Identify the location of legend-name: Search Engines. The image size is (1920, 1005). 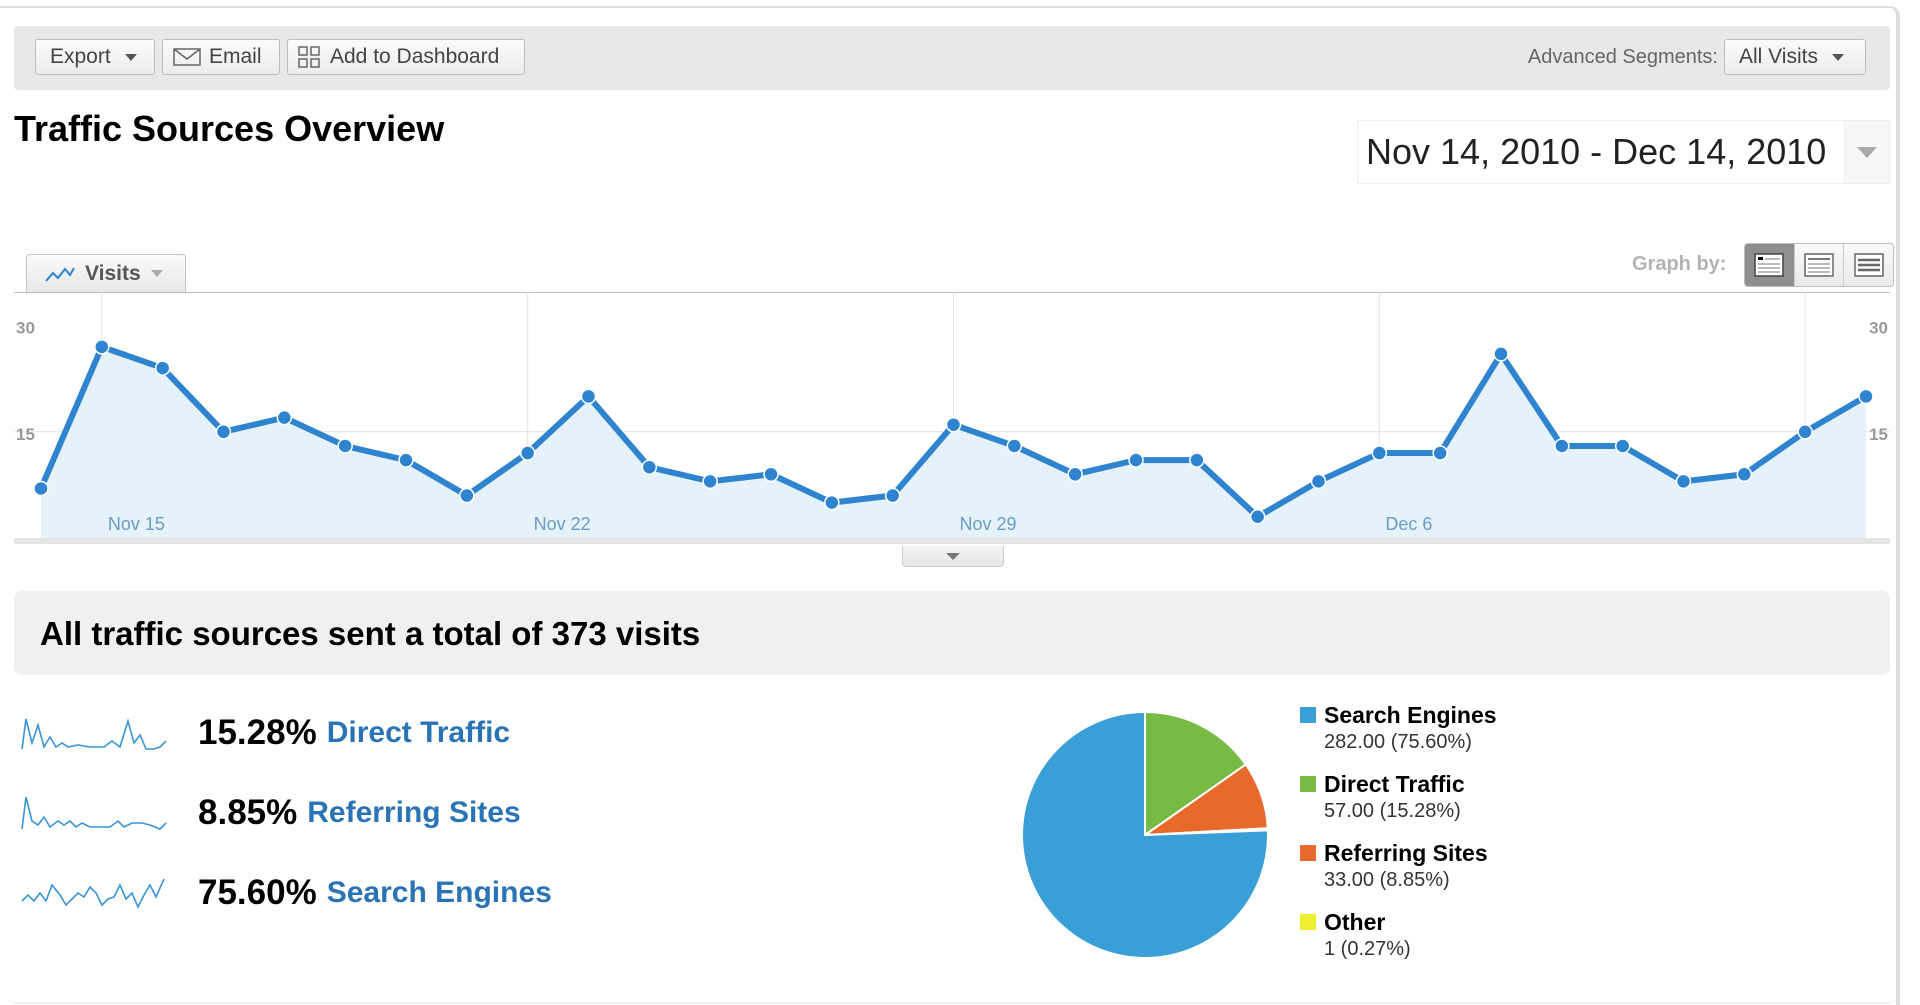
(1410, 715).